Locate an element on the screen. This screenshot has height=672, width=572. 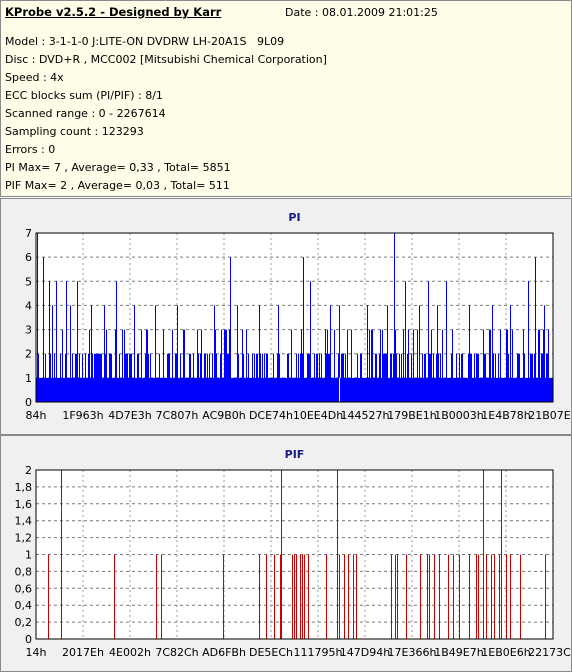
info-errors: Errors : 0 is located at coordinates (30, 149).